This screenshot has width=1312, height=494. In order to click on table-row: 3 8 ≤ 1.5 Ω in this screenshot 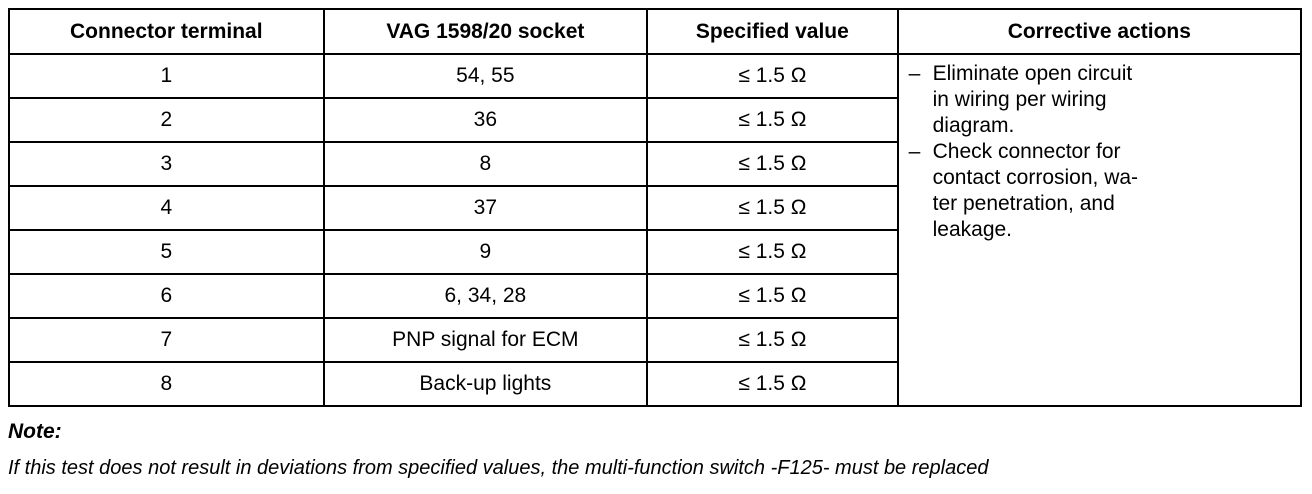, I will do `click(654, 164)`.